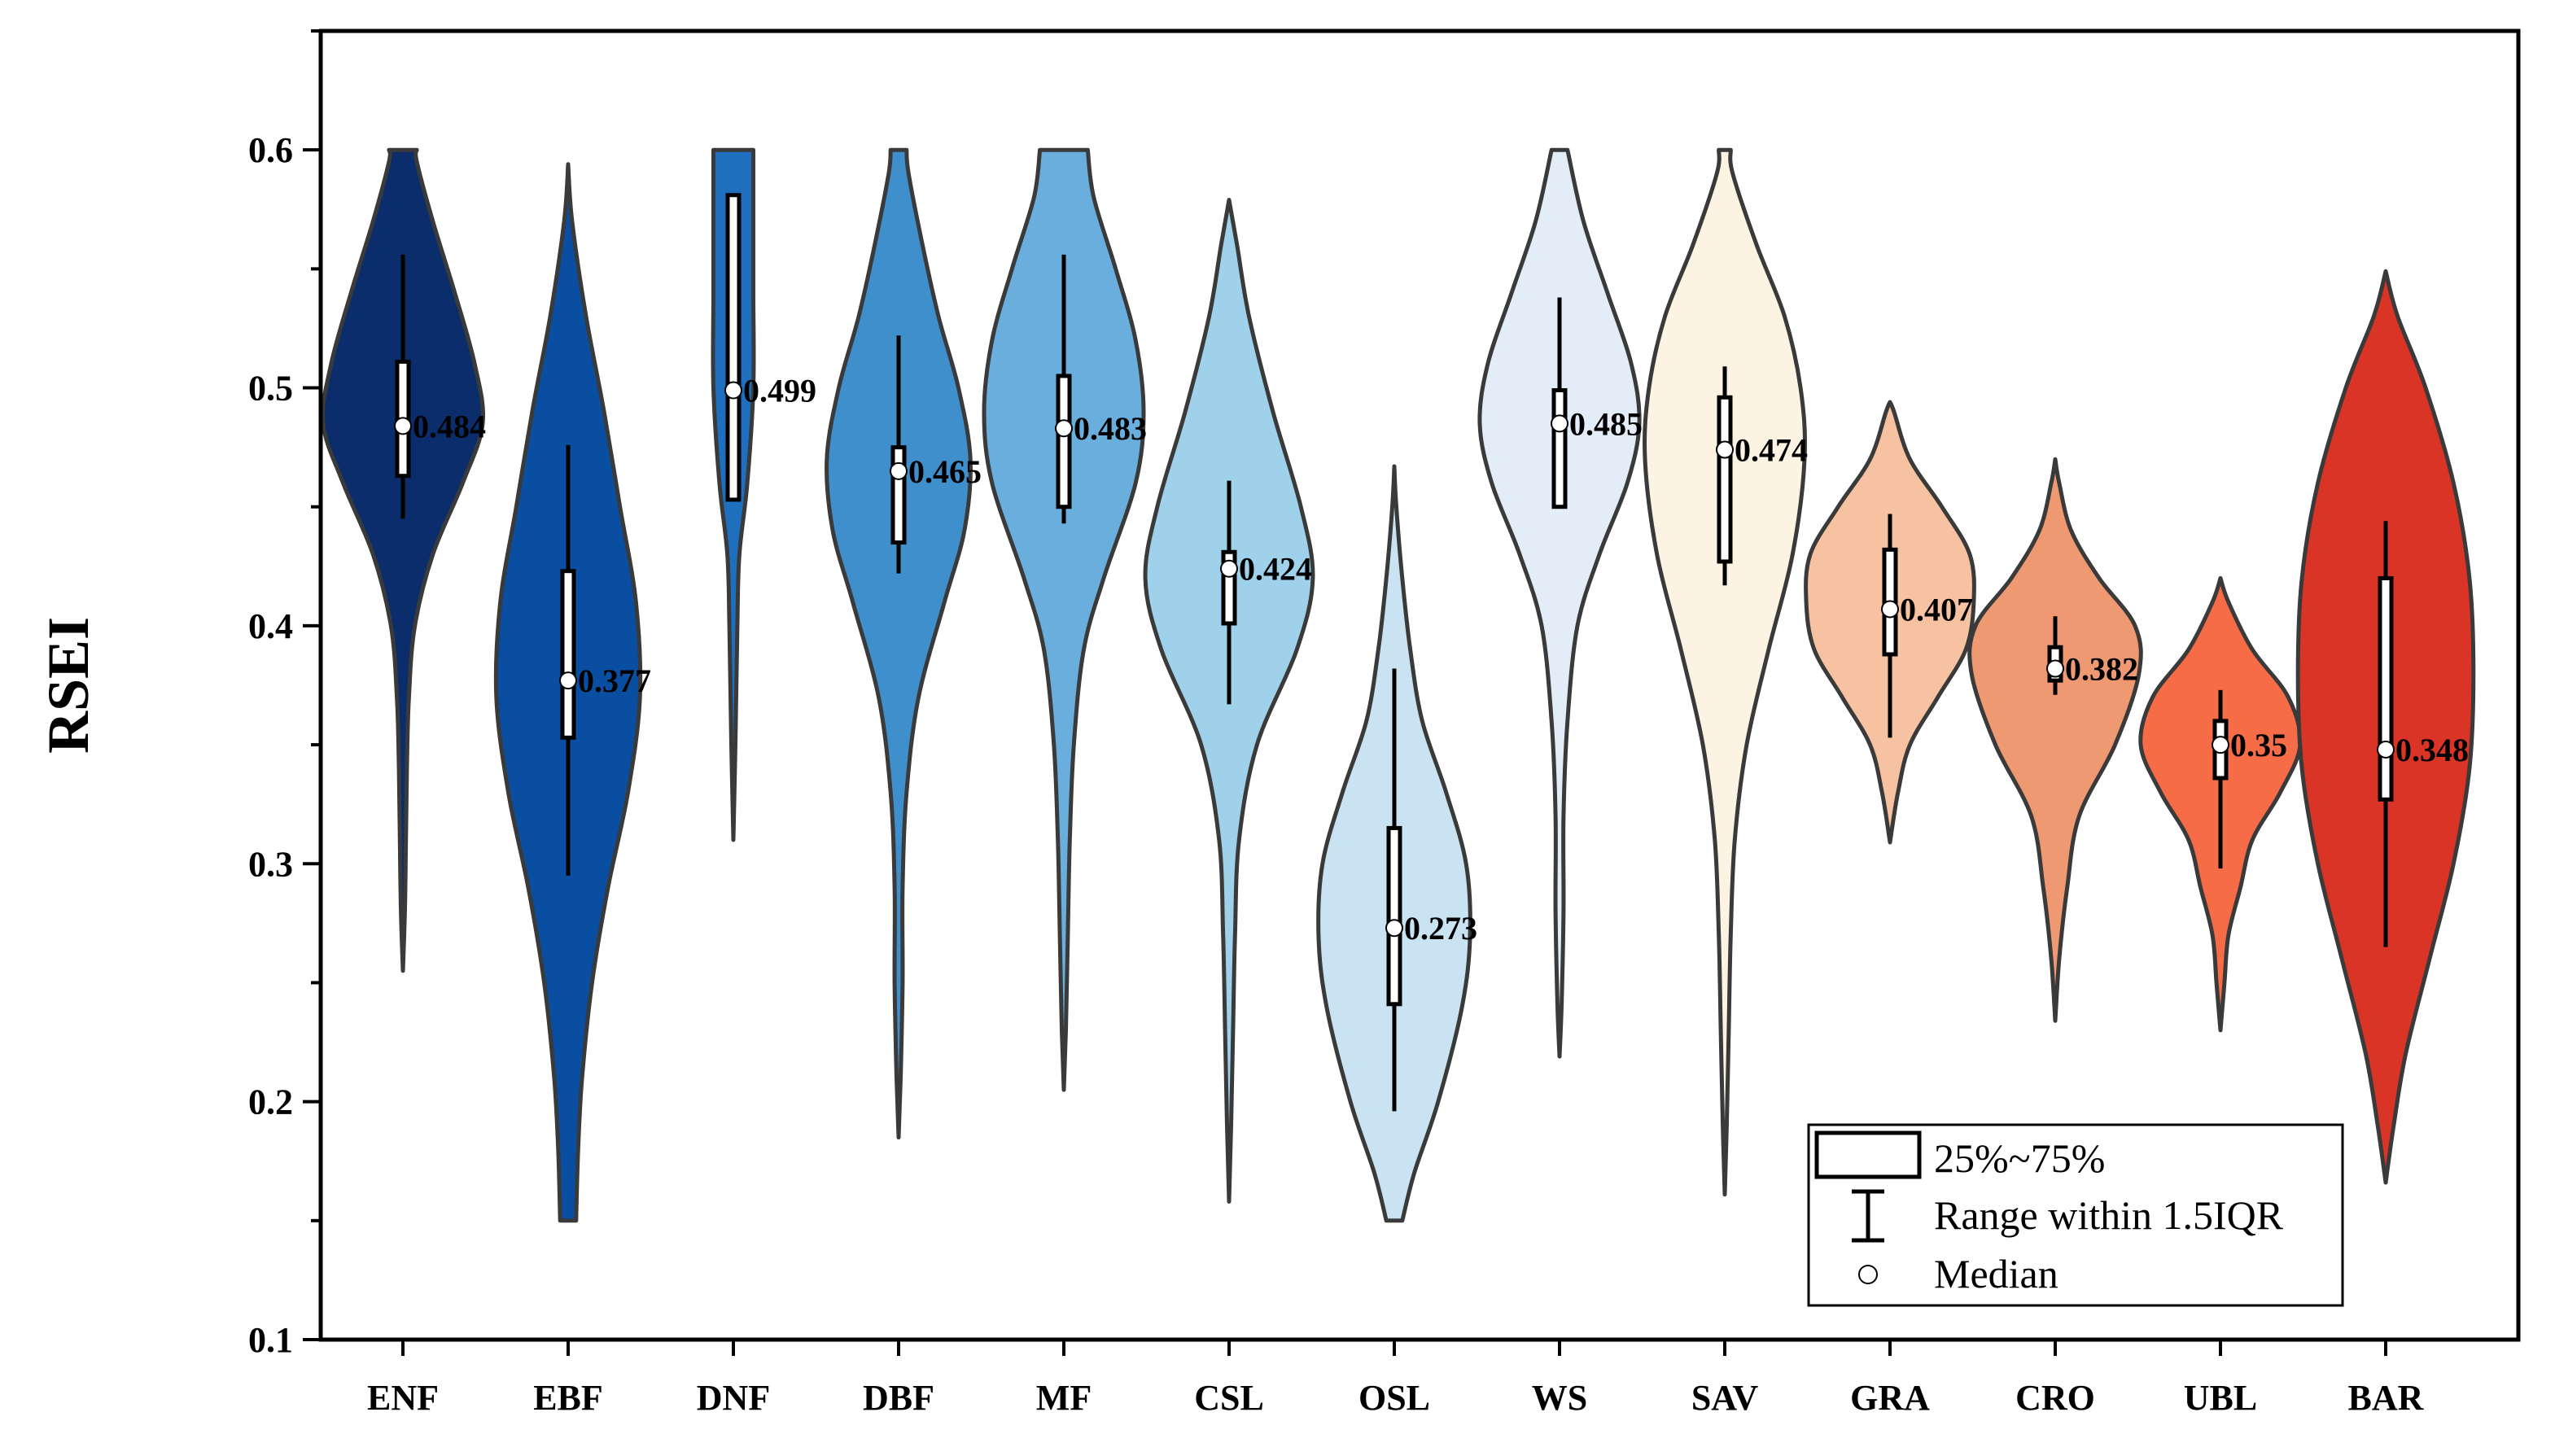 The height and width of the screenshot is (1456, 2555). Describe the element at coordinates (899, 470) in the screenshot. I see `median-point-dbf` at that location.